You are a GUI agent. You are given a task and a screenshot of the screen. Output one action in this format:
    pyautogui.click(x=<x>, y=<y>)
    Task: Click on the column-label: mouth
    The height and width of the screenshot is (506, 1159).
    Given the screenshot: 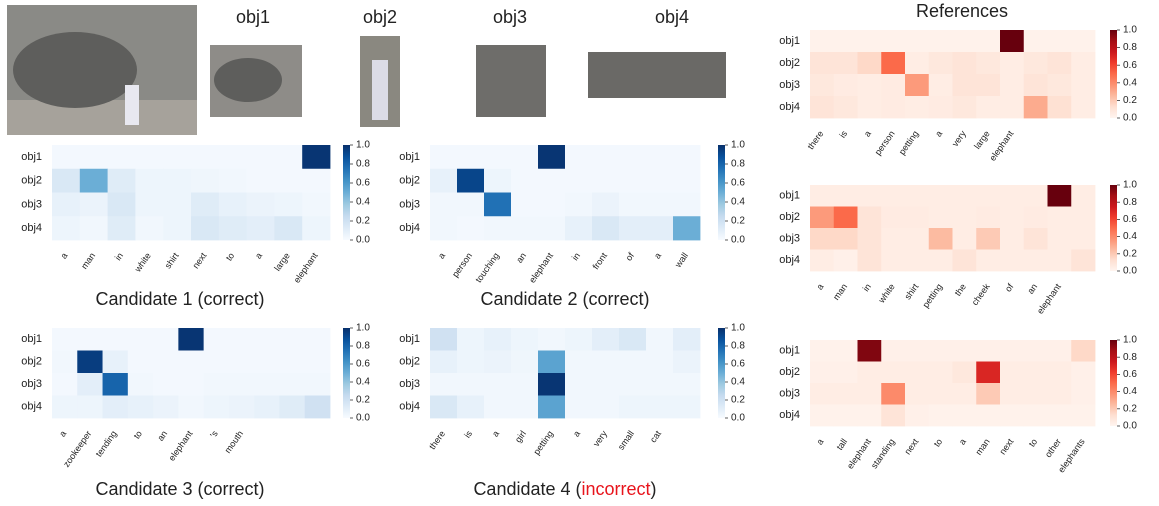 What is the action you would take?
    pyautogui.click(x=234, y=442)
    